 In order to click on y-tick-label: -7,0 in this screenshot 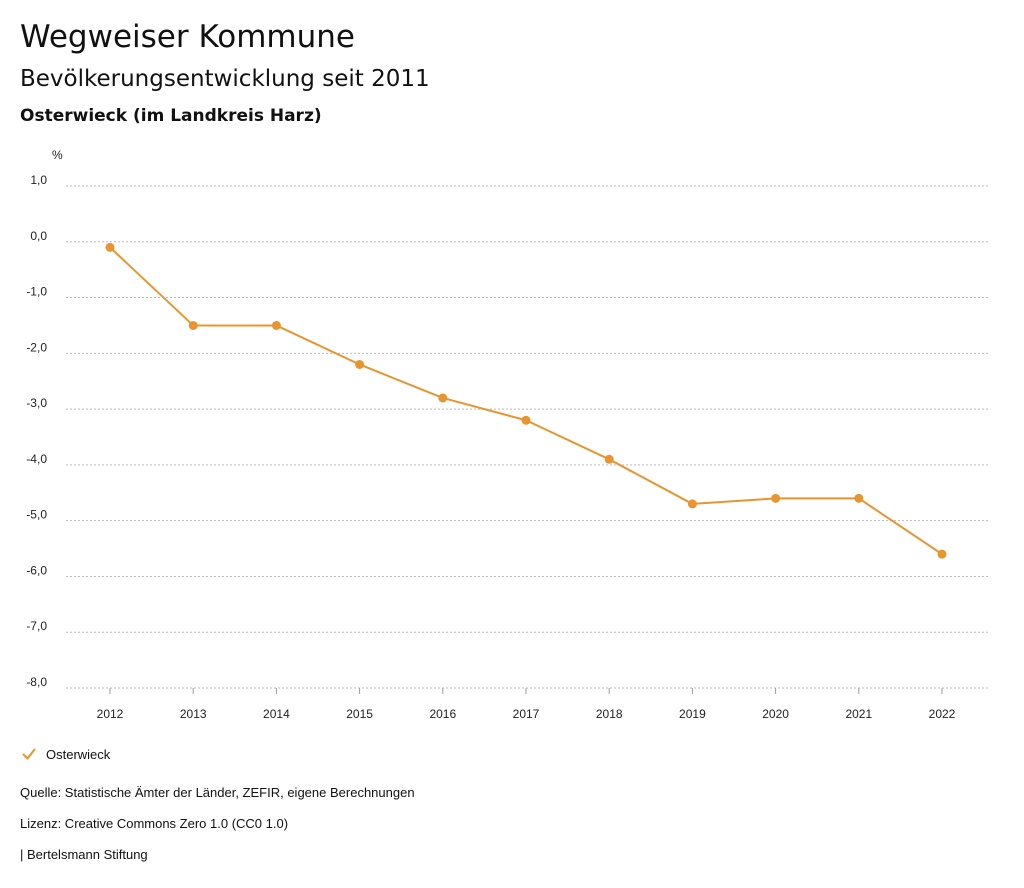, I will do `click(36, 626)`.